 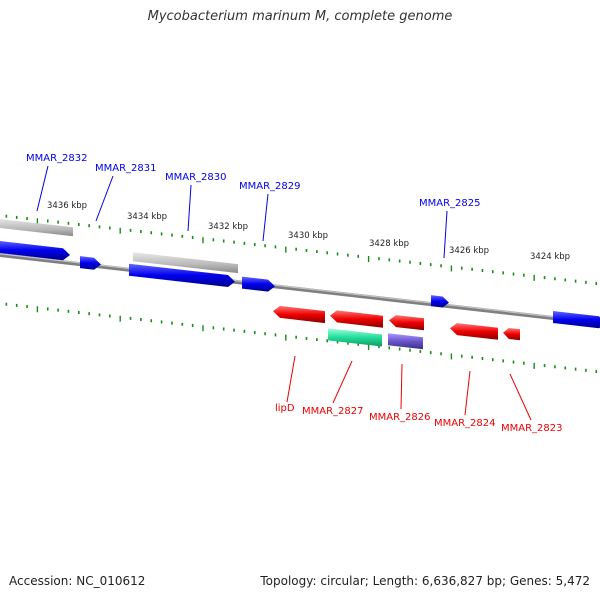 What do you see at coordinates (90, 263) in the screenshot?
I see `gene-mmar-2831-block` at bounding box center [90, 263].